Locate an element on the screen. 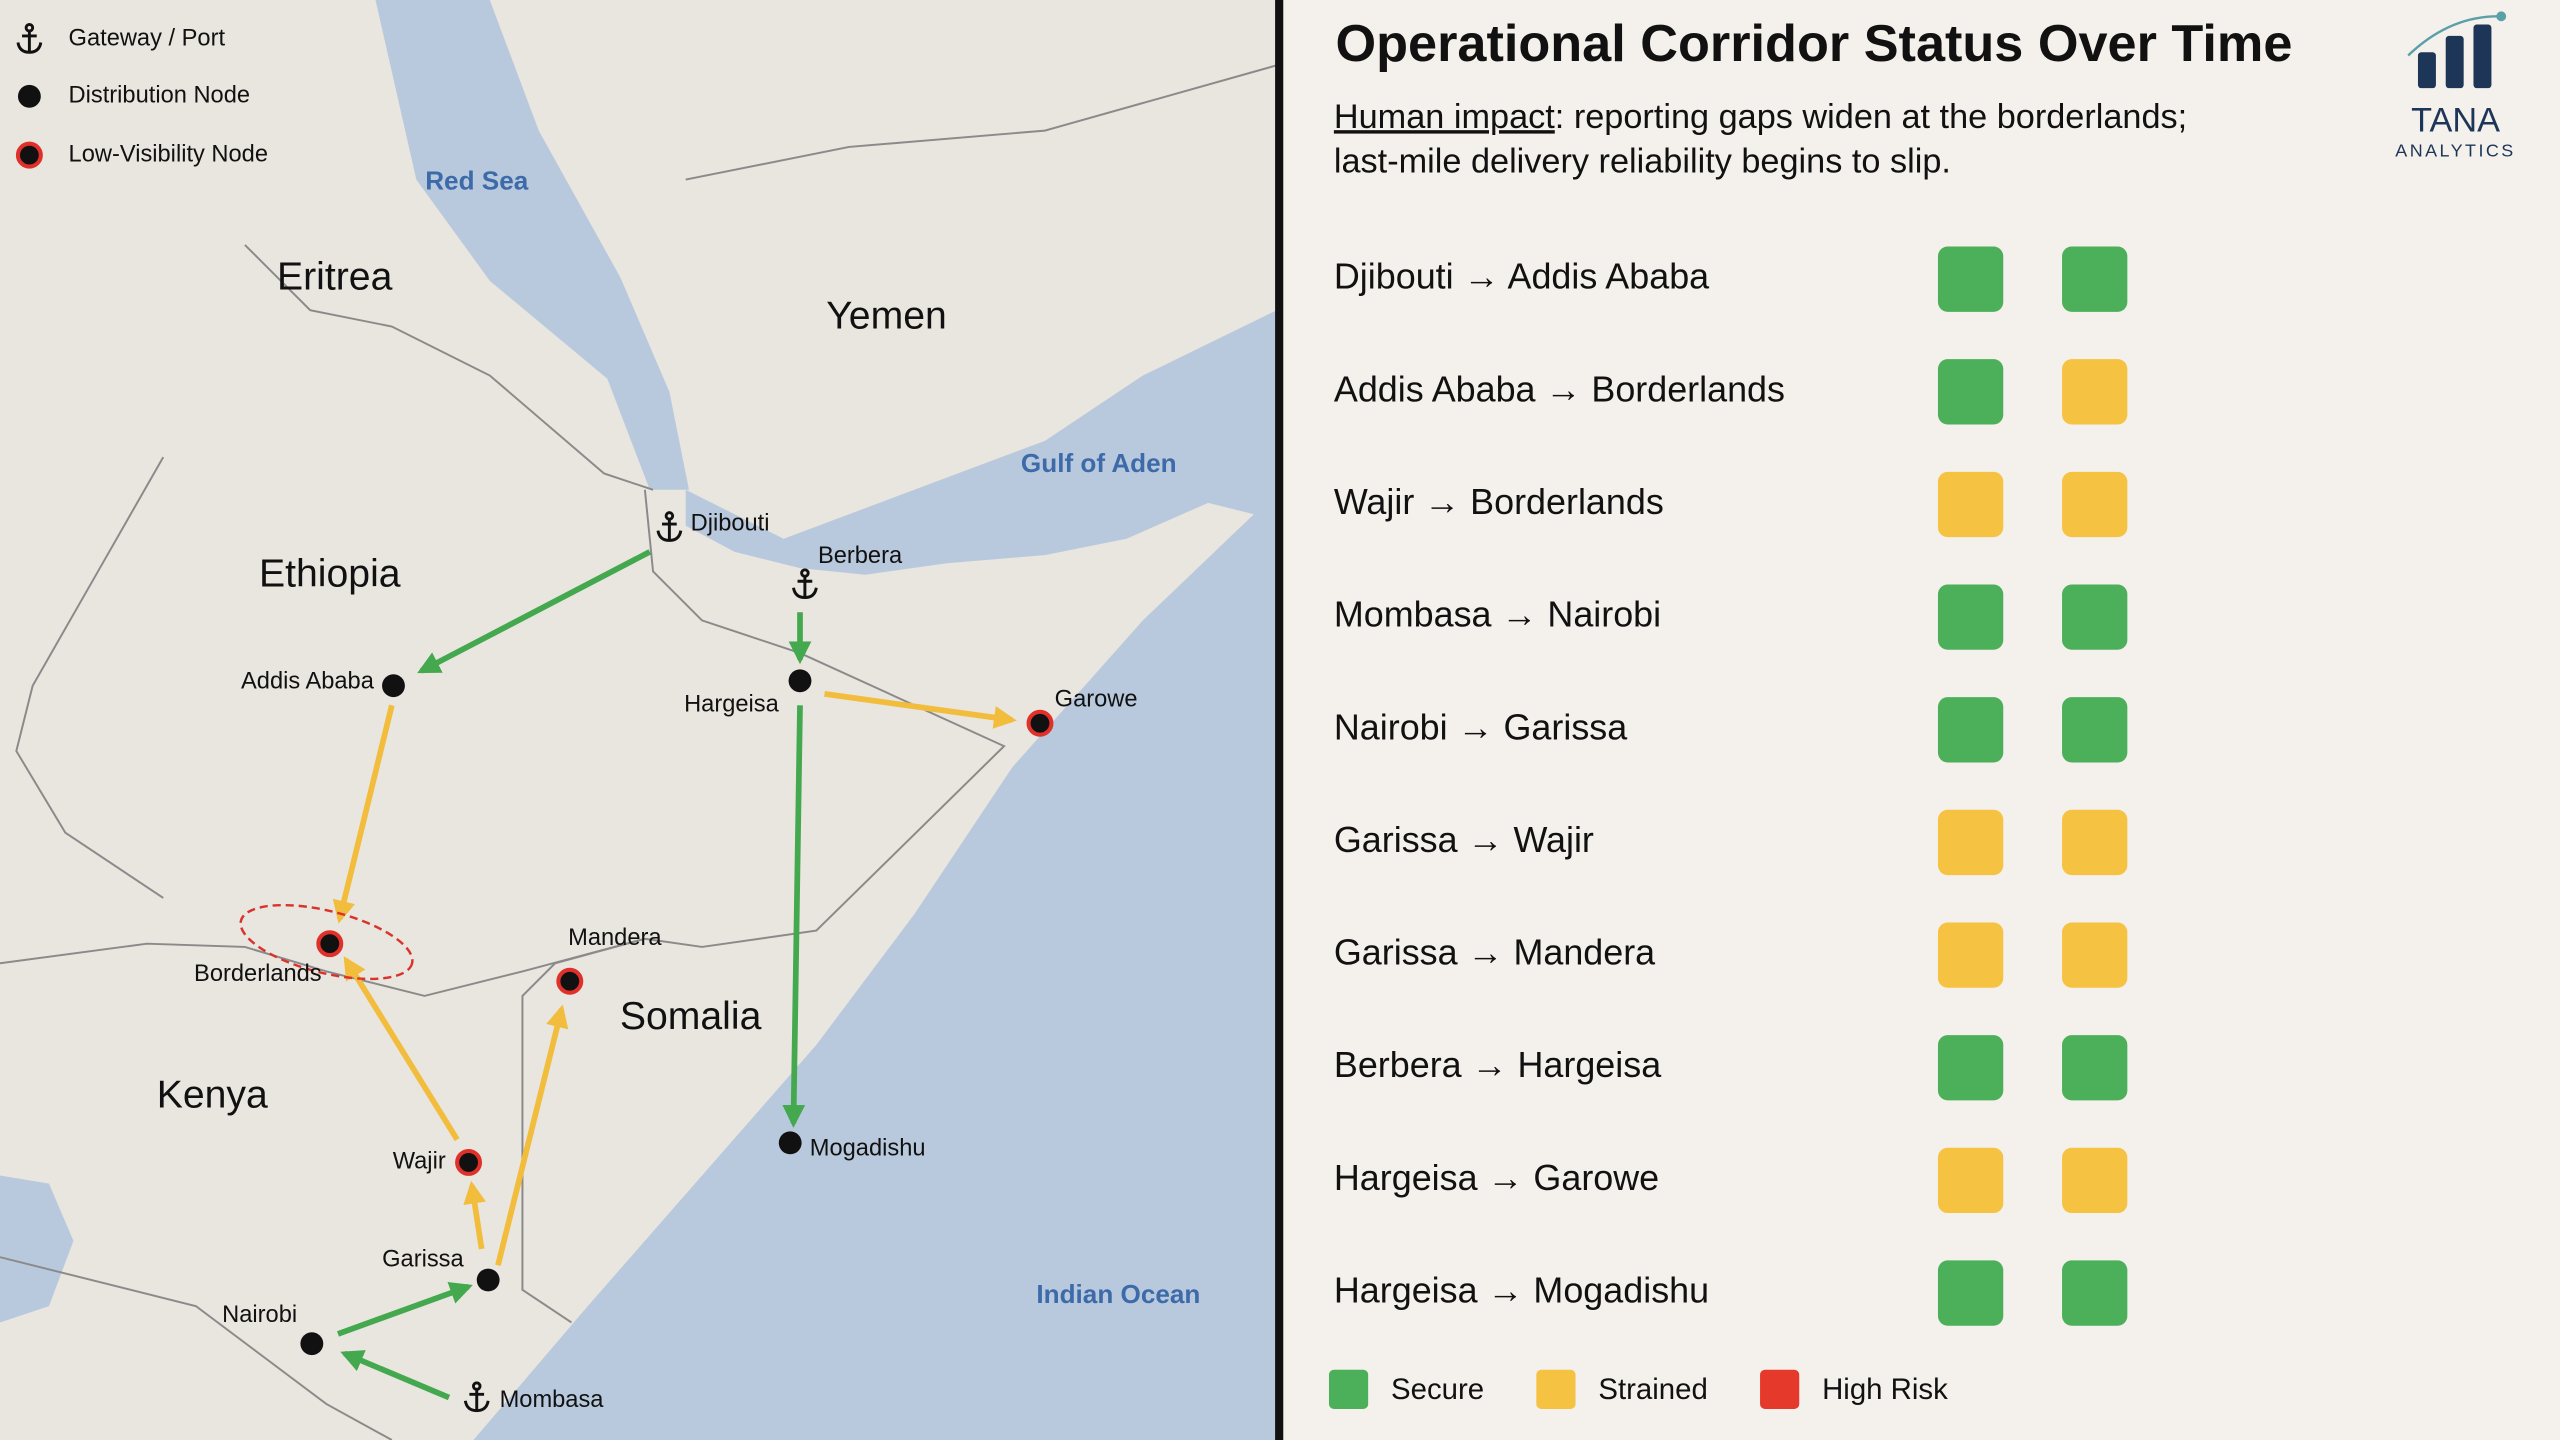 The image size is (2560, 1445). logo: TANA ANALYTICS is located at coordinates (2455, 86).